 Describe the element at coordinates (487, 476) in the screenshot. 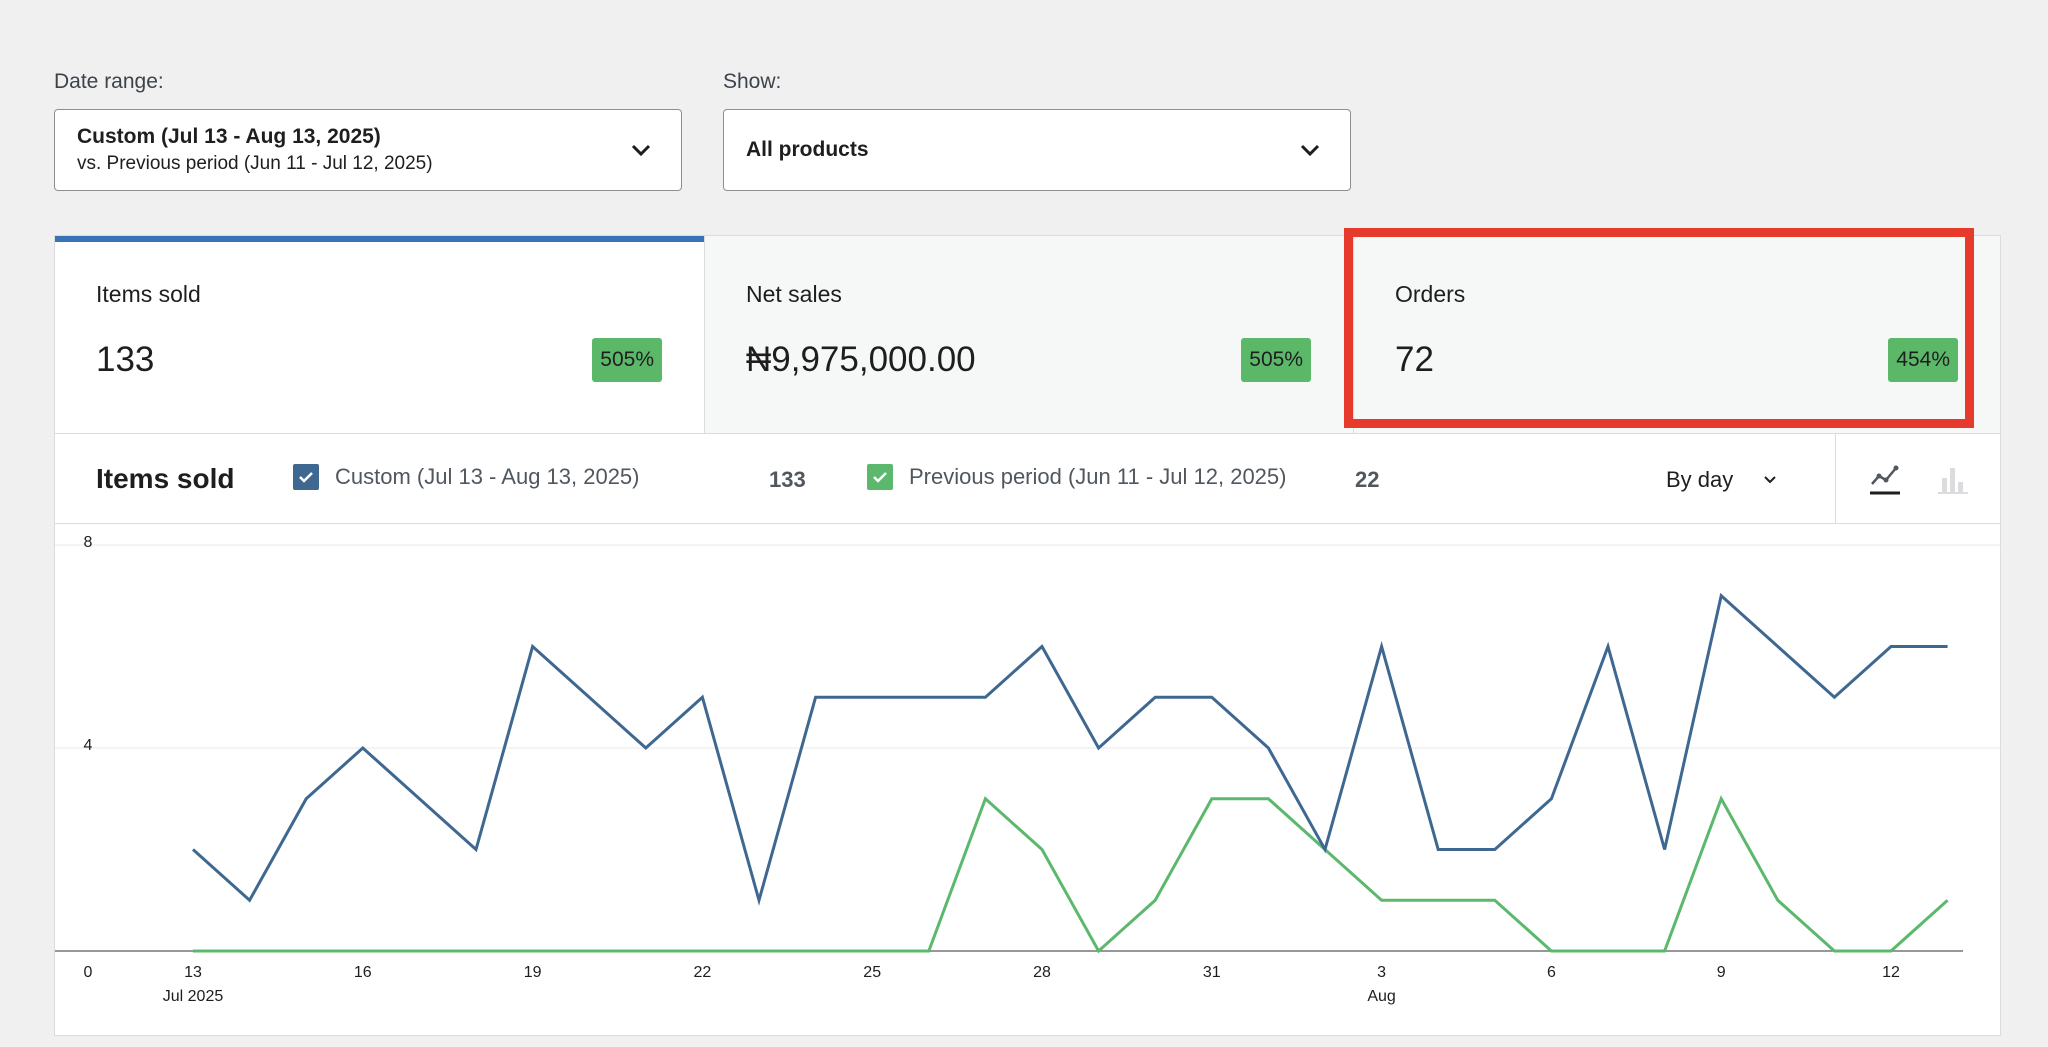

I see `legend-label: Custom (Jul 13 - Aug 13, 2025)` at that location.